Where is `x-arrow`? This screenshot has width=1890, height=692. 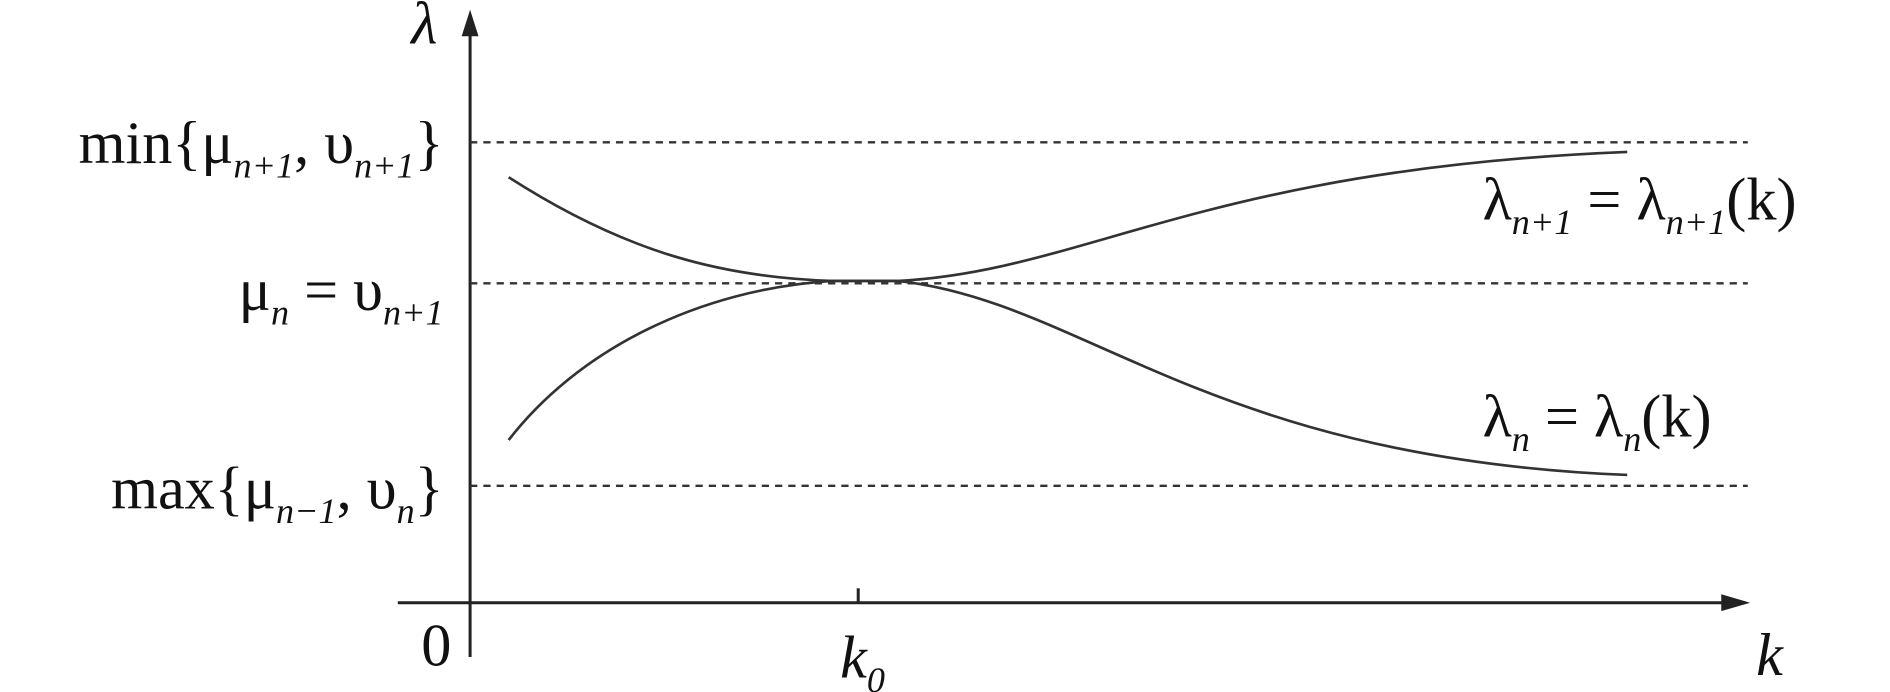
x-arrow is located at coordinates (1736, 603).